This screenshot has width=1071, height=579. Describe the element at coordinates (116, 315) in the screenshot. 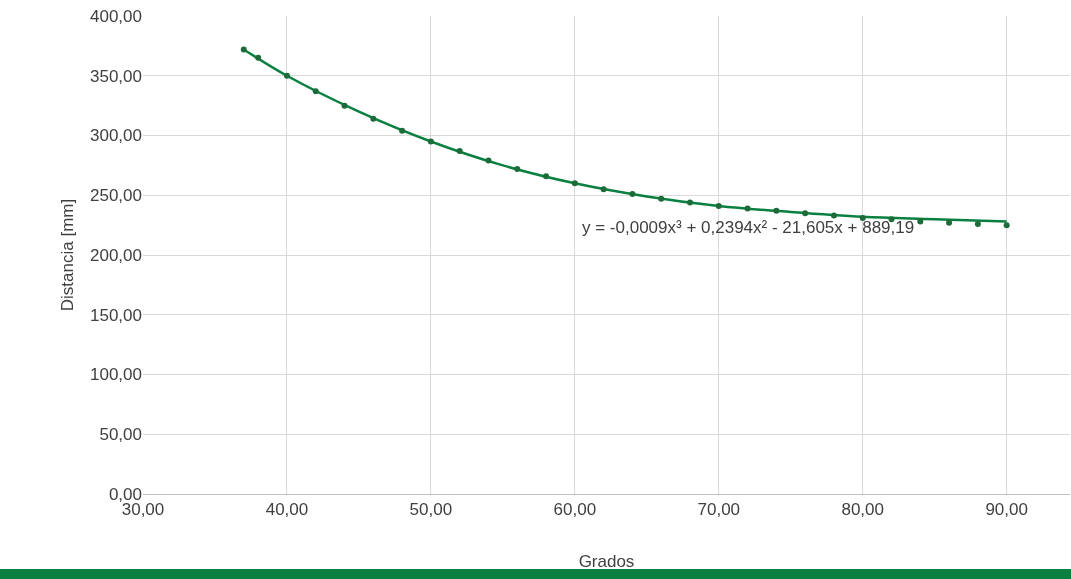

I see `y-tick-label: 150,00` at that location.